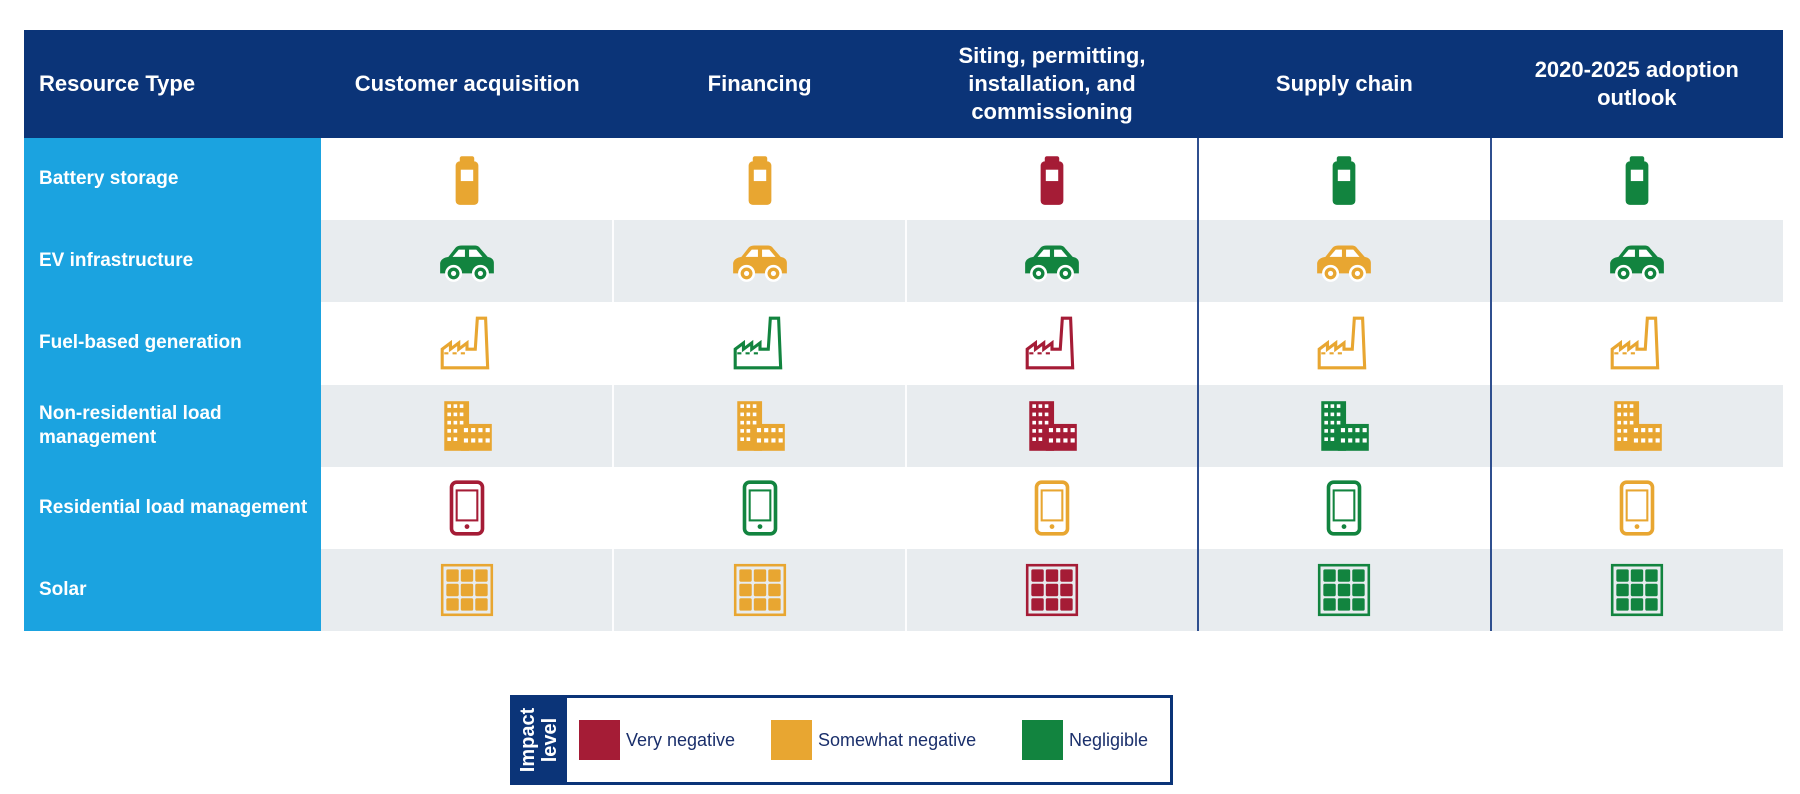 Image resolution: width=1800 pixels, height=794 pixels. Describe the element at coordinates (1344, 83) in the screenshot. I see `column-header: Supply chain` at that location.